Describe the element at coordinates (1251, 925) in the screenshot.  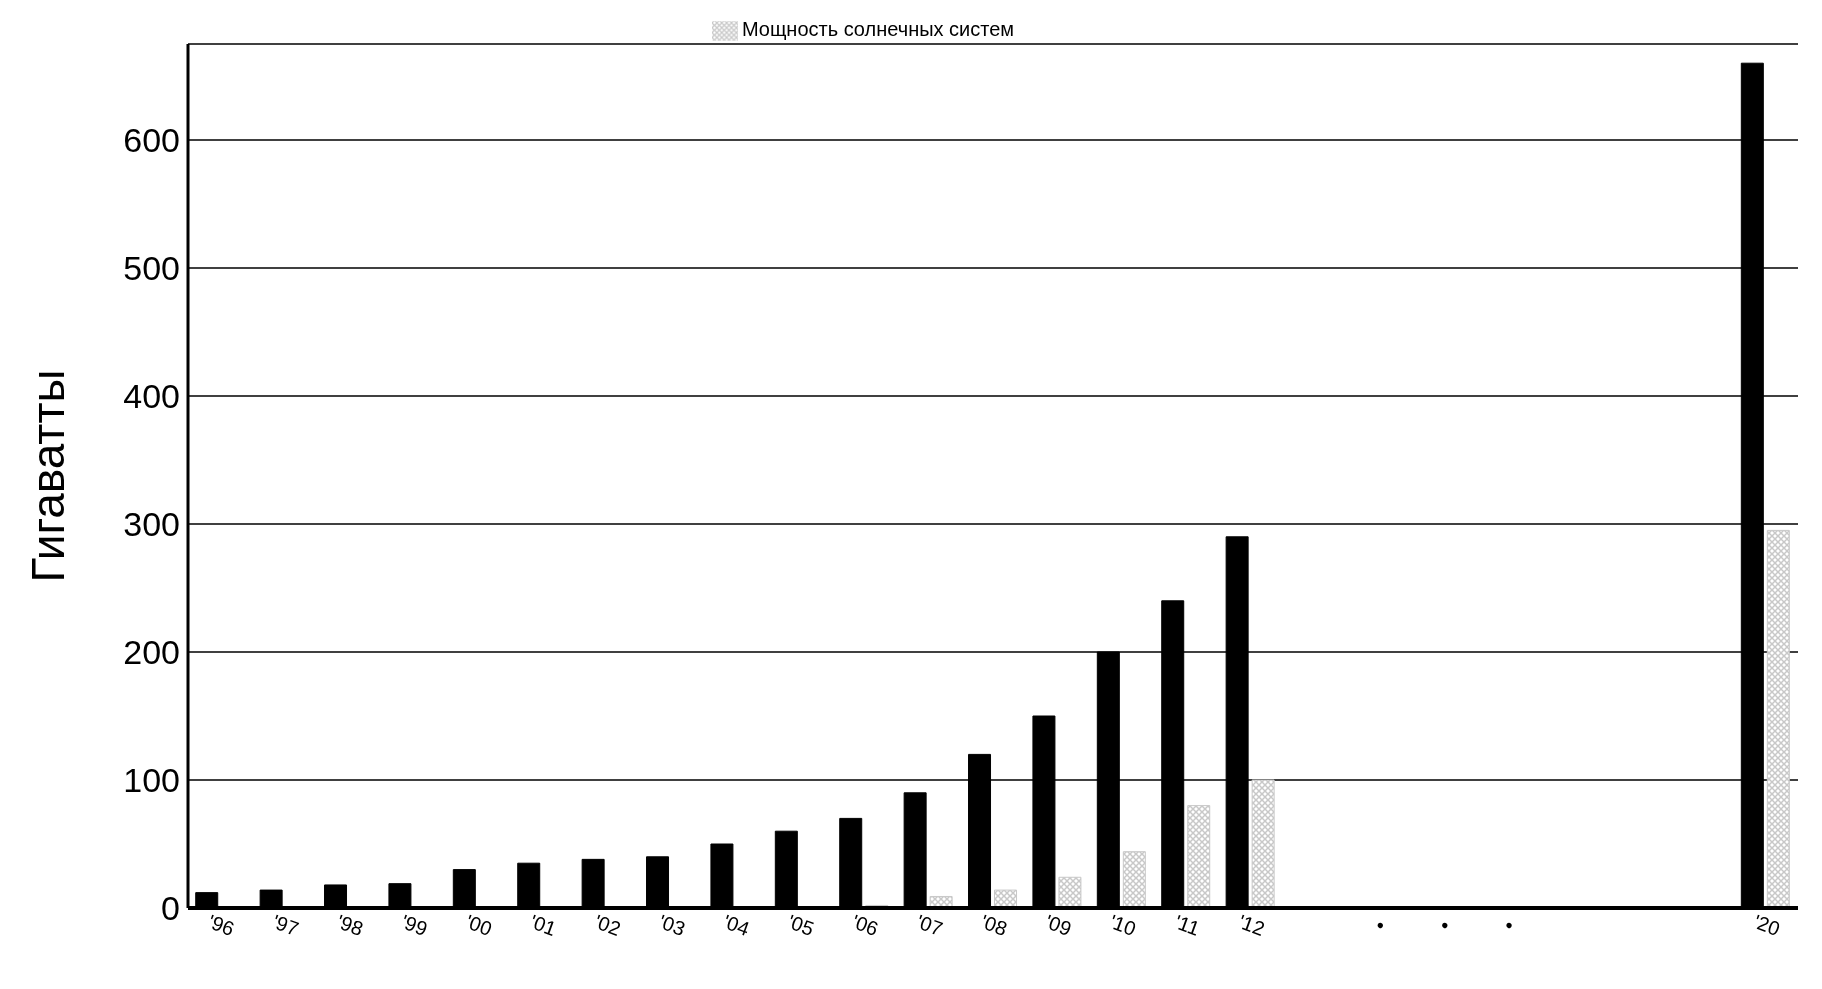
I see `x-tick-label: '12` at that location.